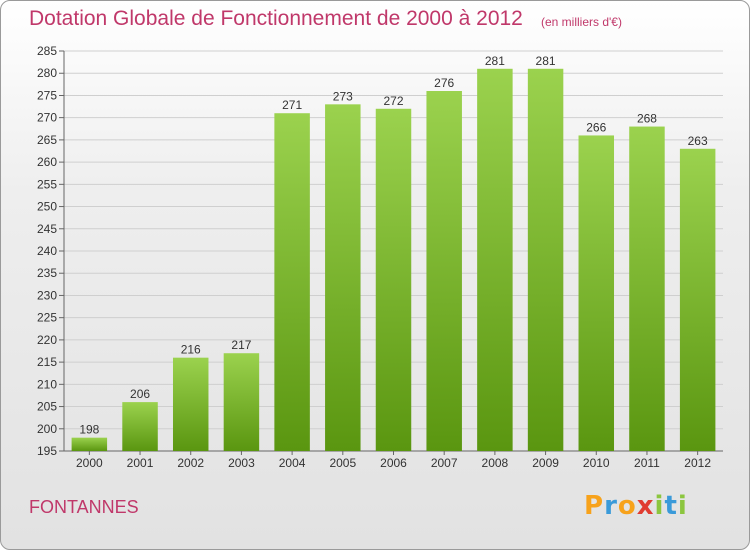  Describe the element at coordinates (647, 119) in the screenshot. I see `data-label-2011: 268` at that location.